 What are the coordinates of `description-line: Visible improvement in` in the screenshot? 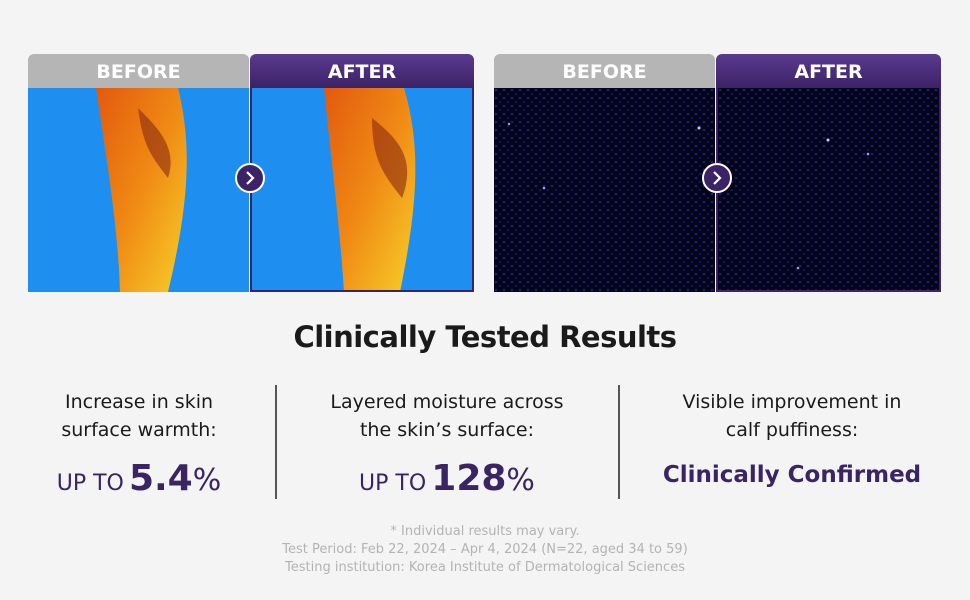 It's located at (792, 402).